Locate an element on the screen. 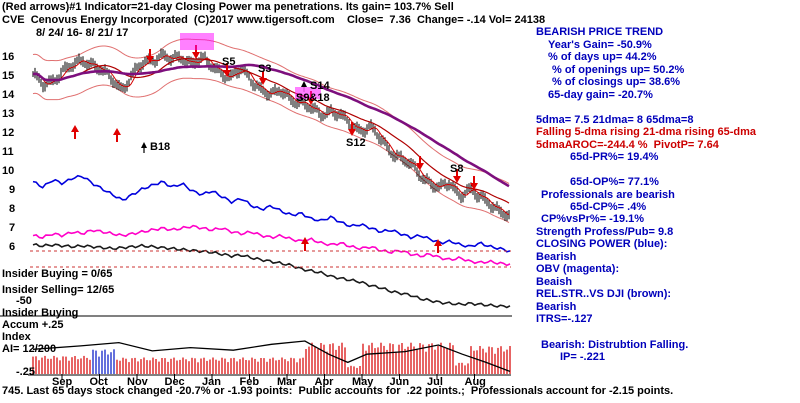 This screenshot has height=403, width=800. stat-line: Professionals are bearish is located at coordinates (608, 195).